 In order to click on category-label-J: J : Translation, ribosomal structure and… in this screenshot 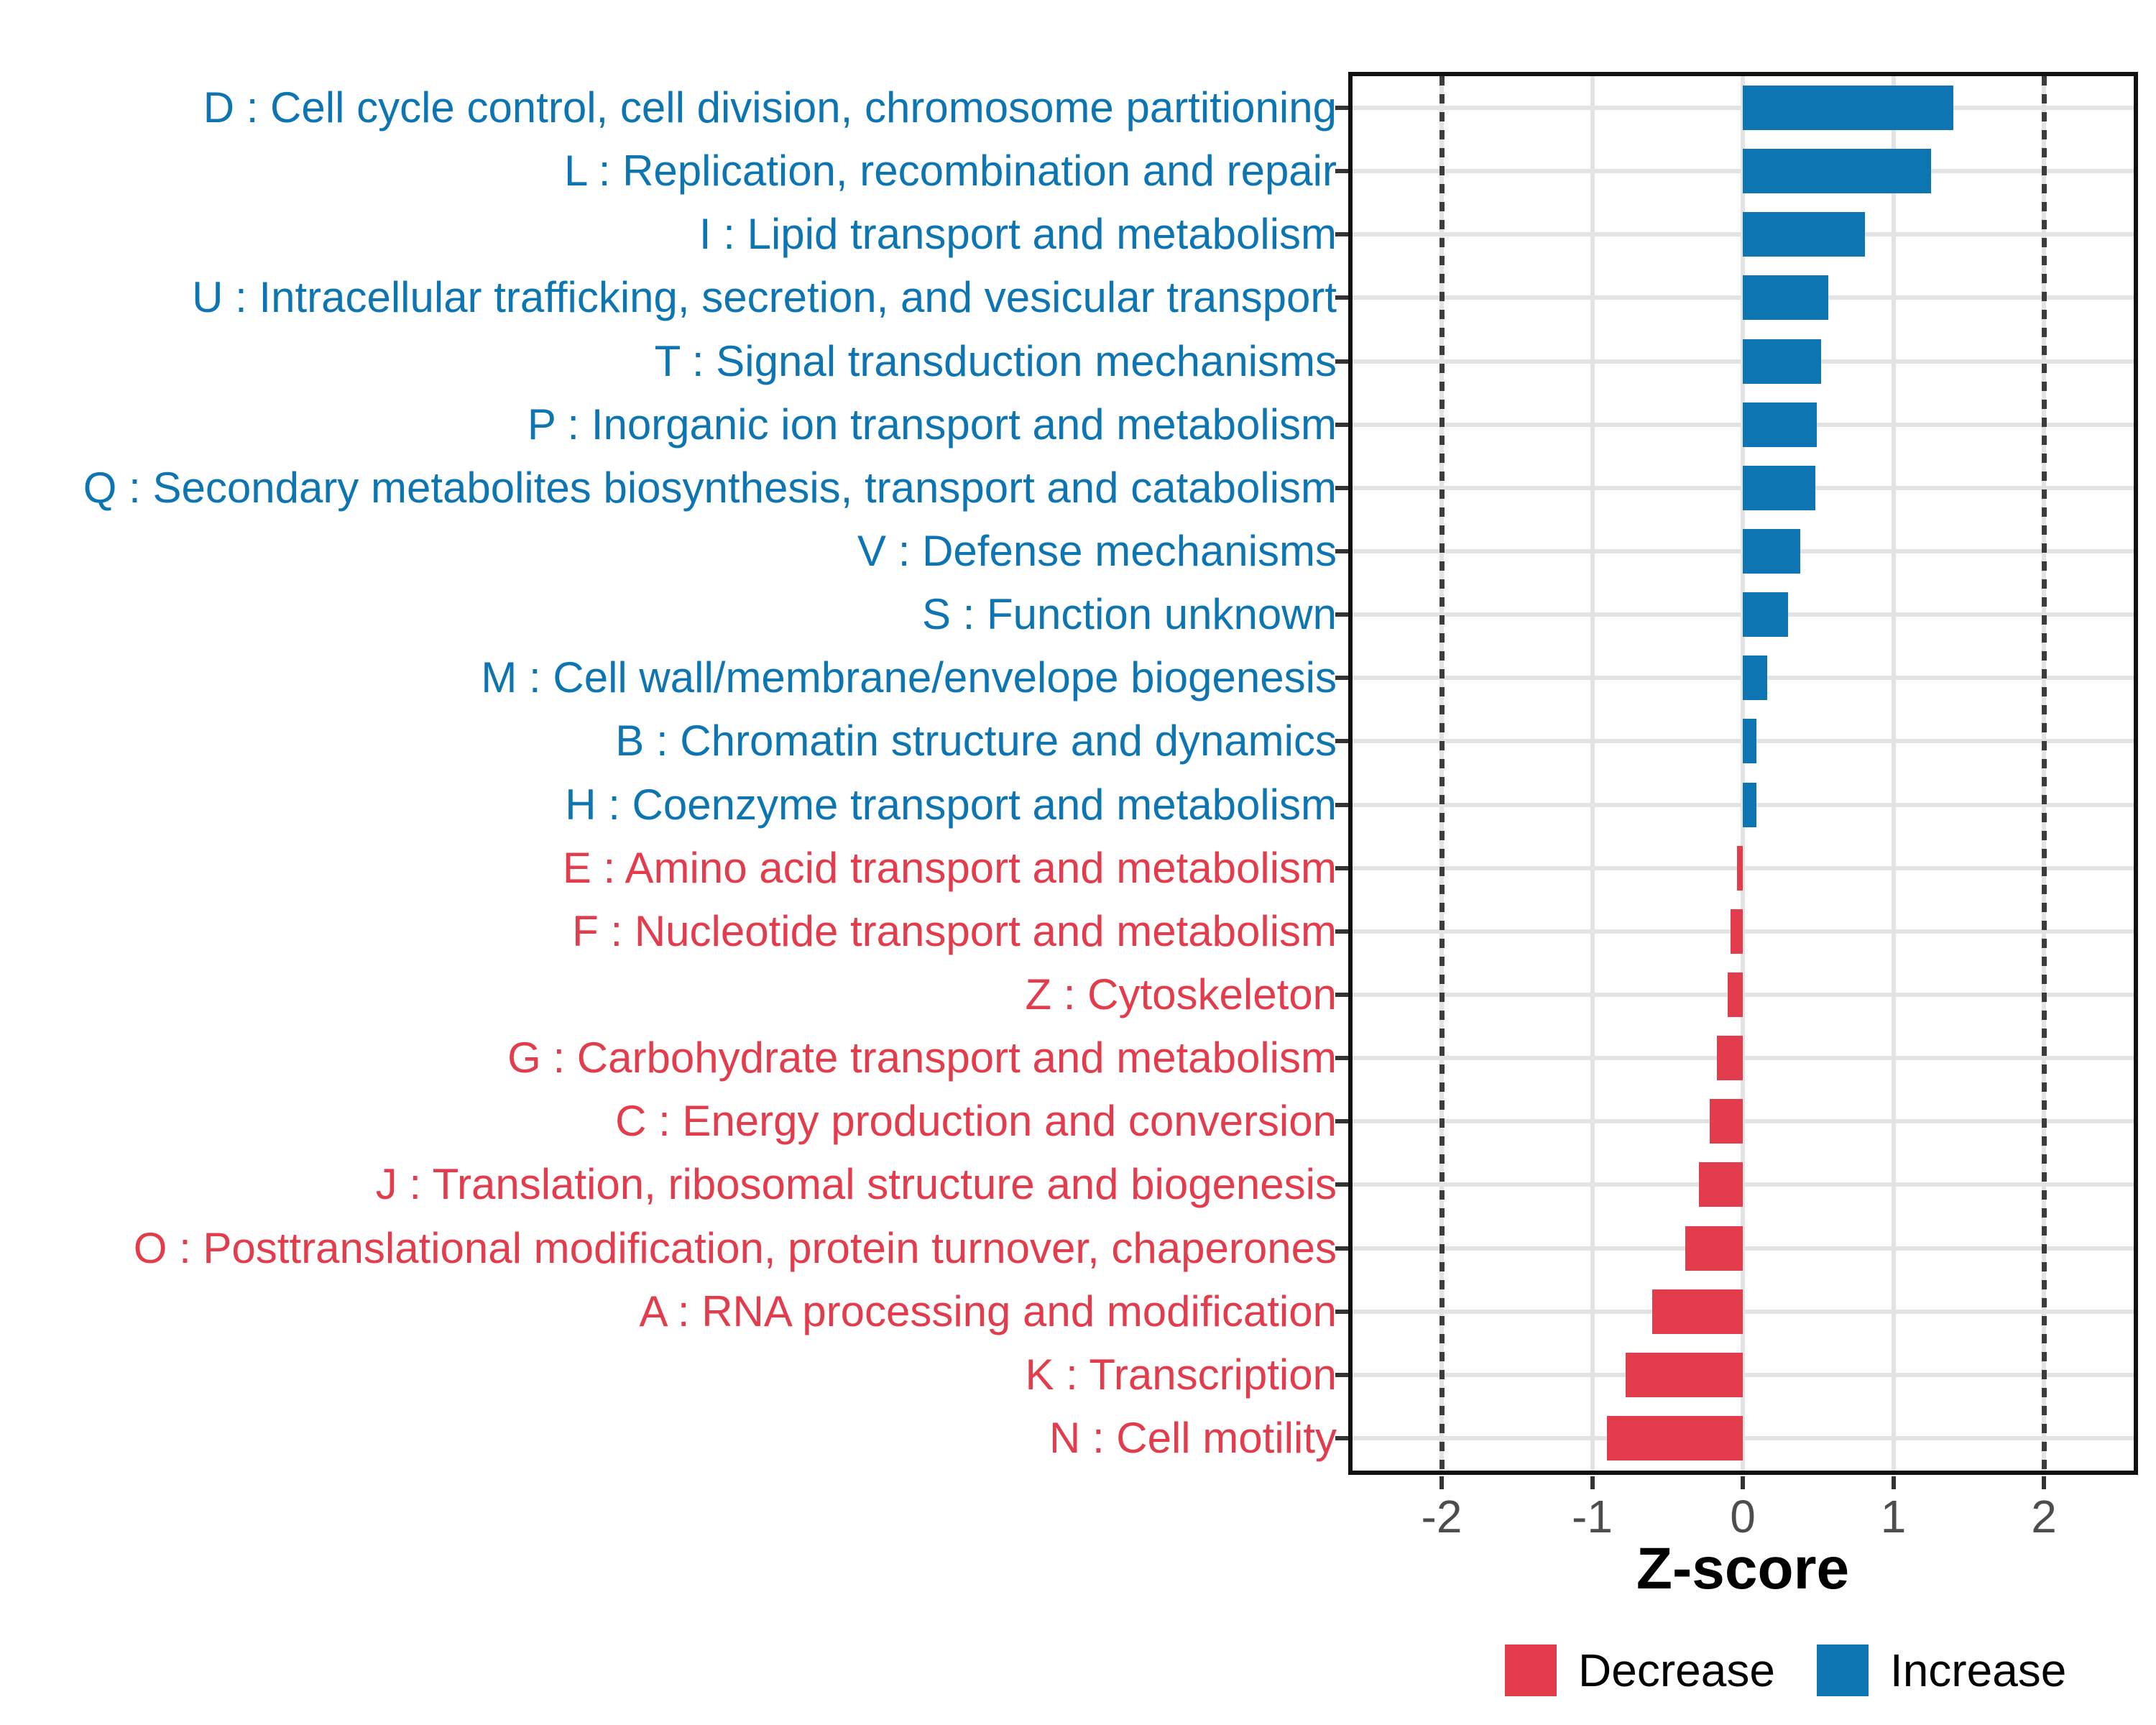, I will do `click(856, 1184)`.